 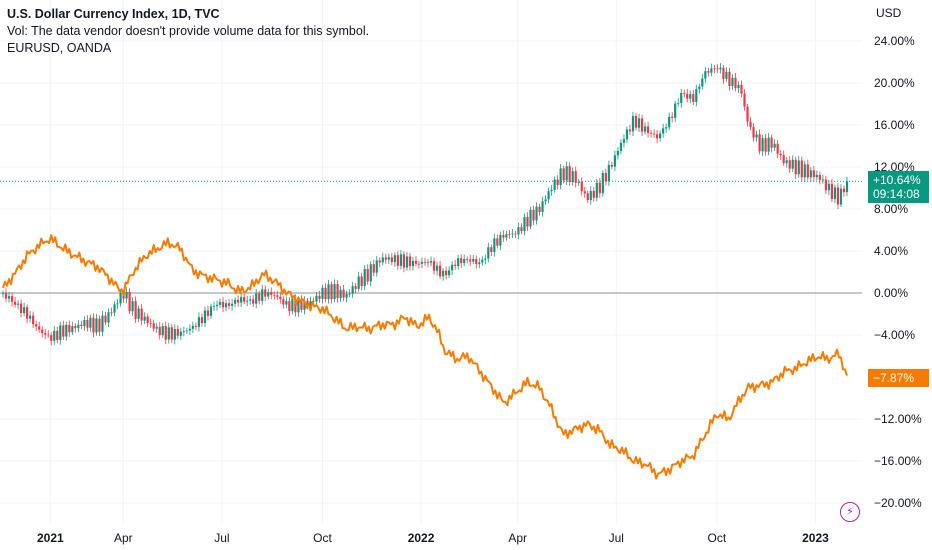 What do you see at coordinates (815, 538) in the screenshot?
I see `x-tick-label: 2023` at bounding box center [815, 538].